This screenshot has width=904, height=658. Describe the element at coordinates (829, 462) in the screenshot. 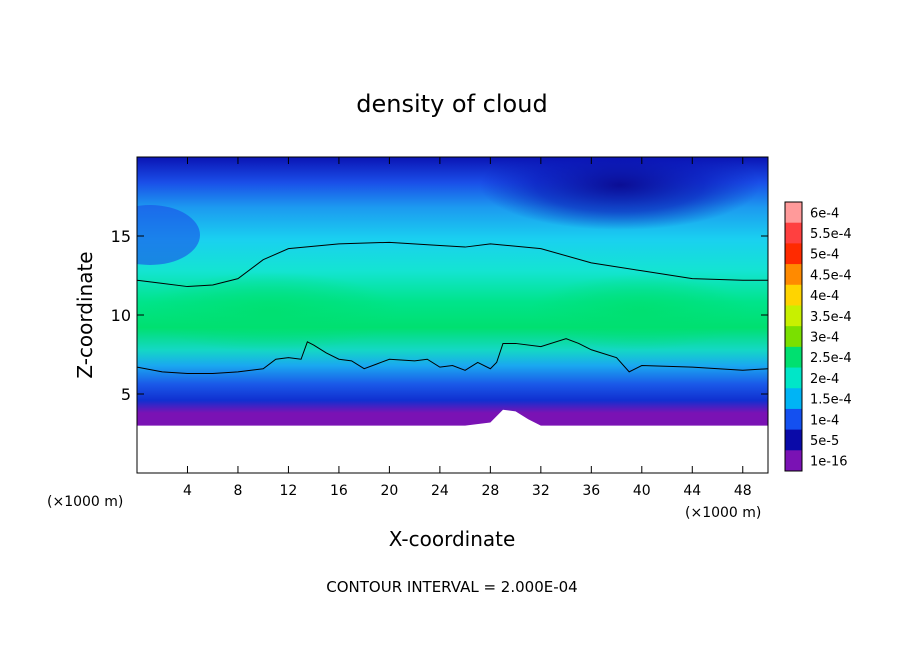

I see `colorbar-label: 1e-16` at that location.